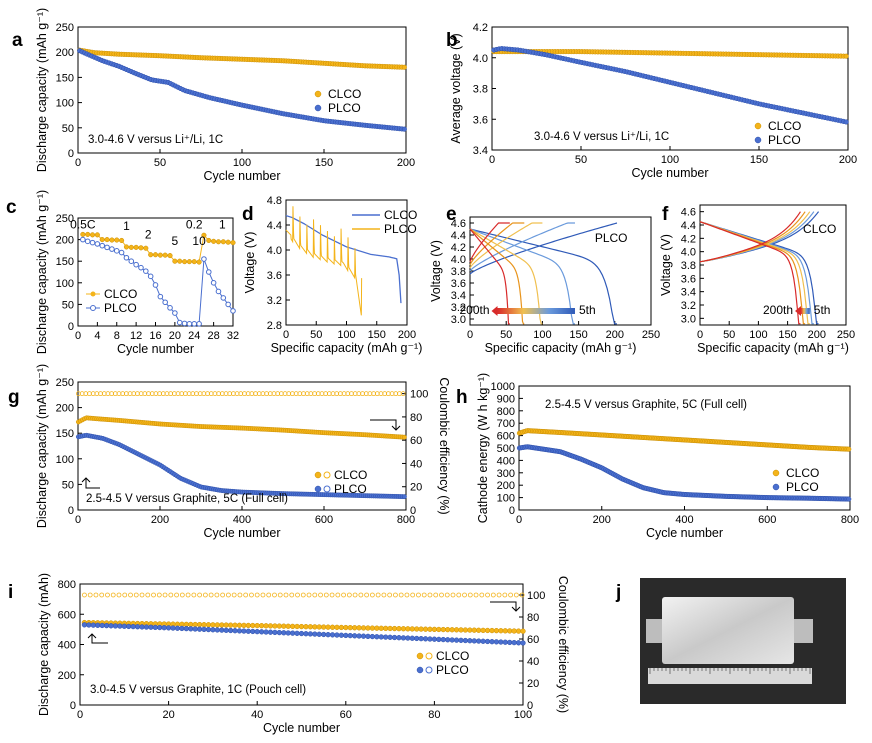 This screenshot has width=872, height=743. I want to click on y-tick-label: 100, so click(506, 499).